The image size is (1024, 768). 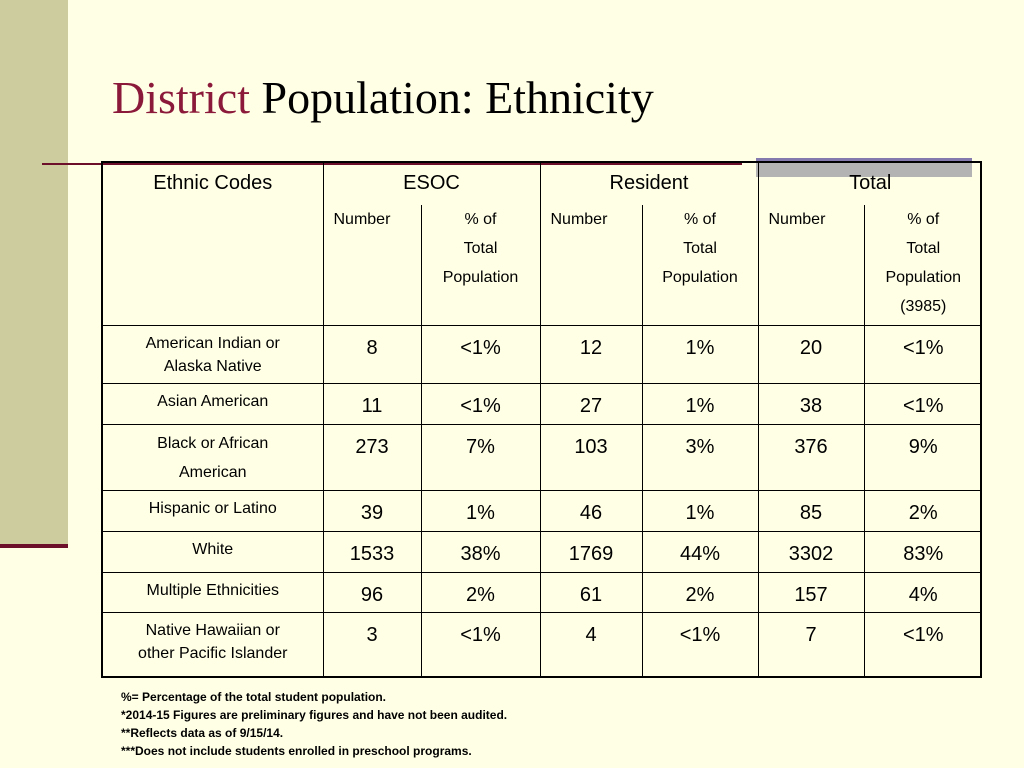 I want to click on subheader-empty, so click(x=213, y=265).